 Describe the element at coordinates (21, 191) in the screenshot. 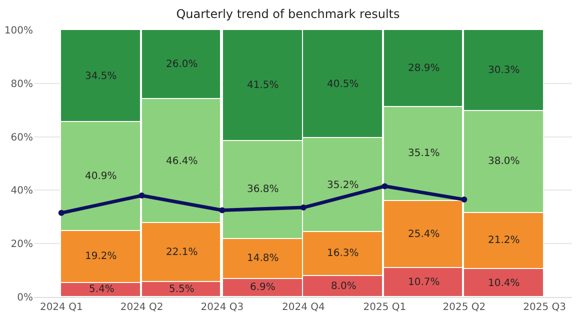

I see `y-tick-label: 40%` at that location.